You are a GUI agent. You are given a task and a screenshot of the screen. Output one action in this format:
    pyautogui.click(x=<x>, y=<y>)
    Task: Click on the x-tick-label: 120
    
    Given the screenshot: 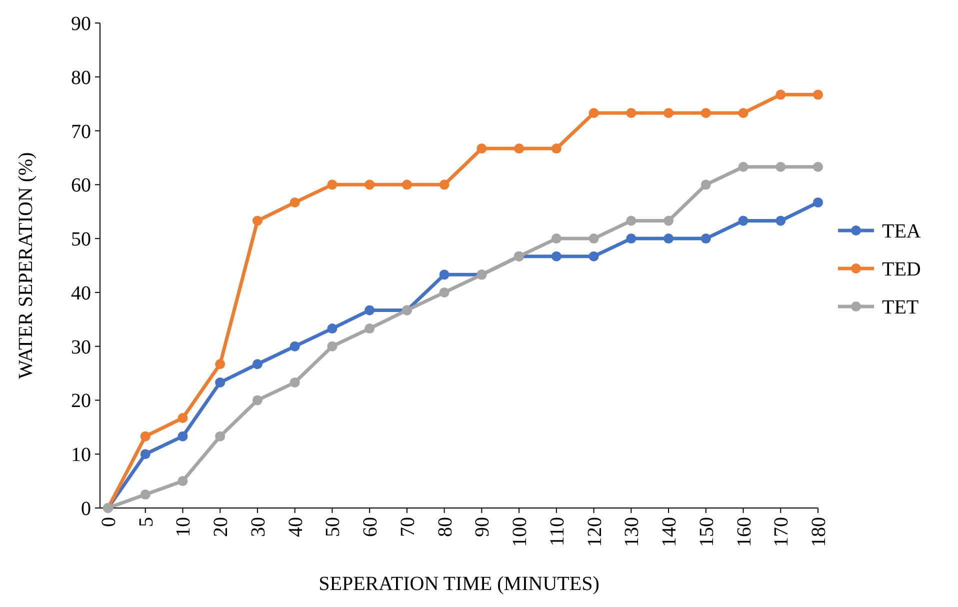 What is the action you would take?
    pyautogui.click(x=595, y=532)
    